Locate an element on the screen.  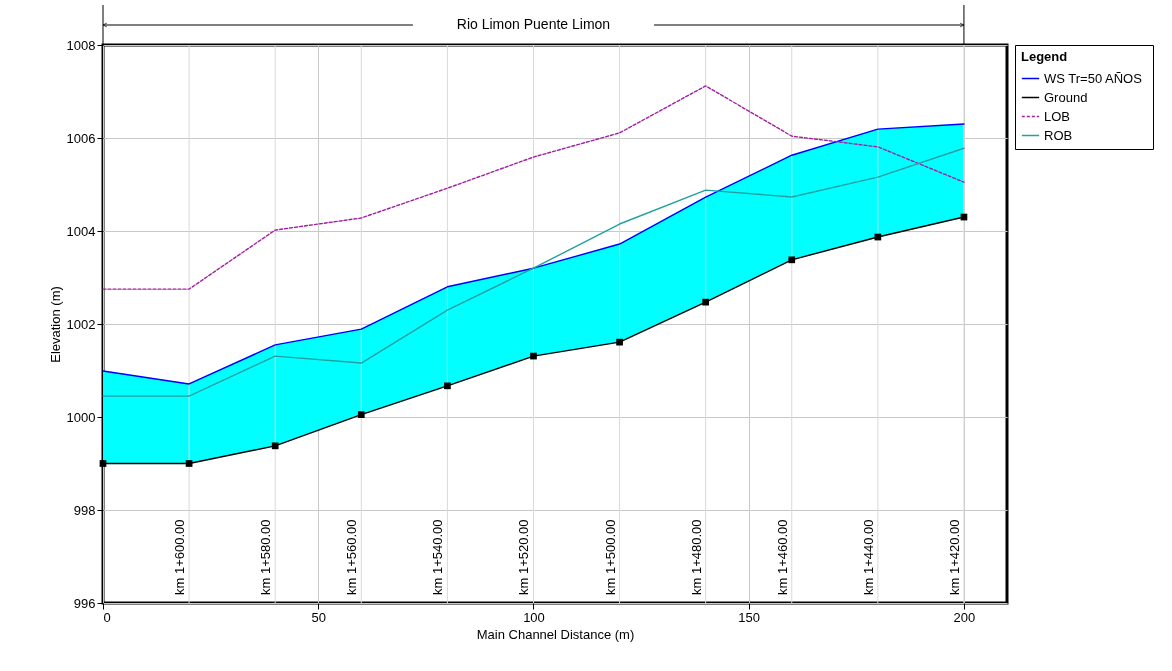
y-tick-label: 1002 is located at coordinates (81, 324).